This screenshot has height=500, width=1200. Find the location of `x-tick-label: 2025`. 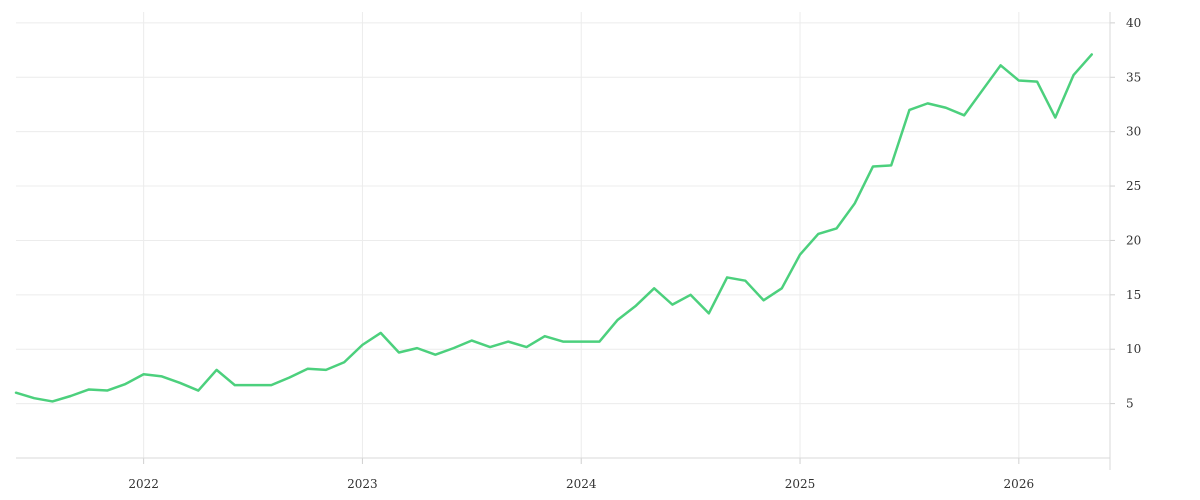

x-tick-label: 2025 is located at coordinates (800, 484).